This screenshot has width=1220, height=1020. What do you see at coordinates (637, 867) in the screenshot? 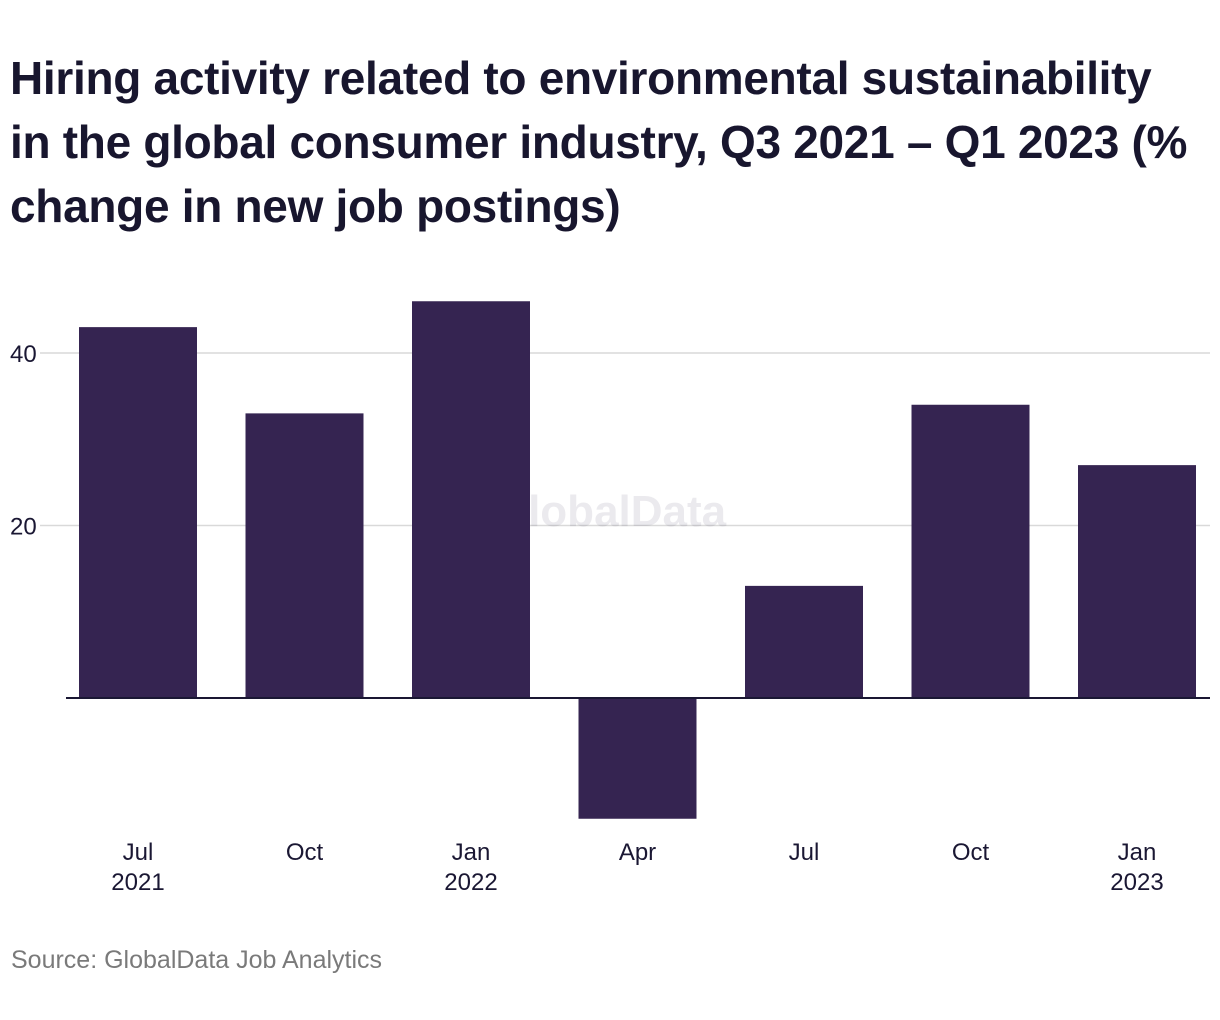
I see `x-axis-ticks: Jul 2021 Oct Jan 2022 Apr Jul Oct Jan 2023` at bounding box center [637, 867].